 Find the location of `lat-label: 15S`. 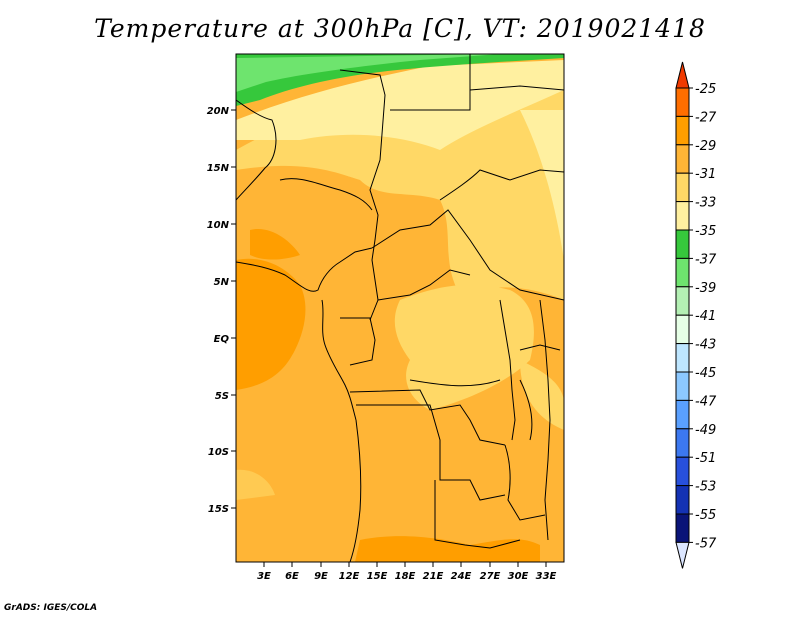

lat-label: 15S is located at coordinates (218, 509).